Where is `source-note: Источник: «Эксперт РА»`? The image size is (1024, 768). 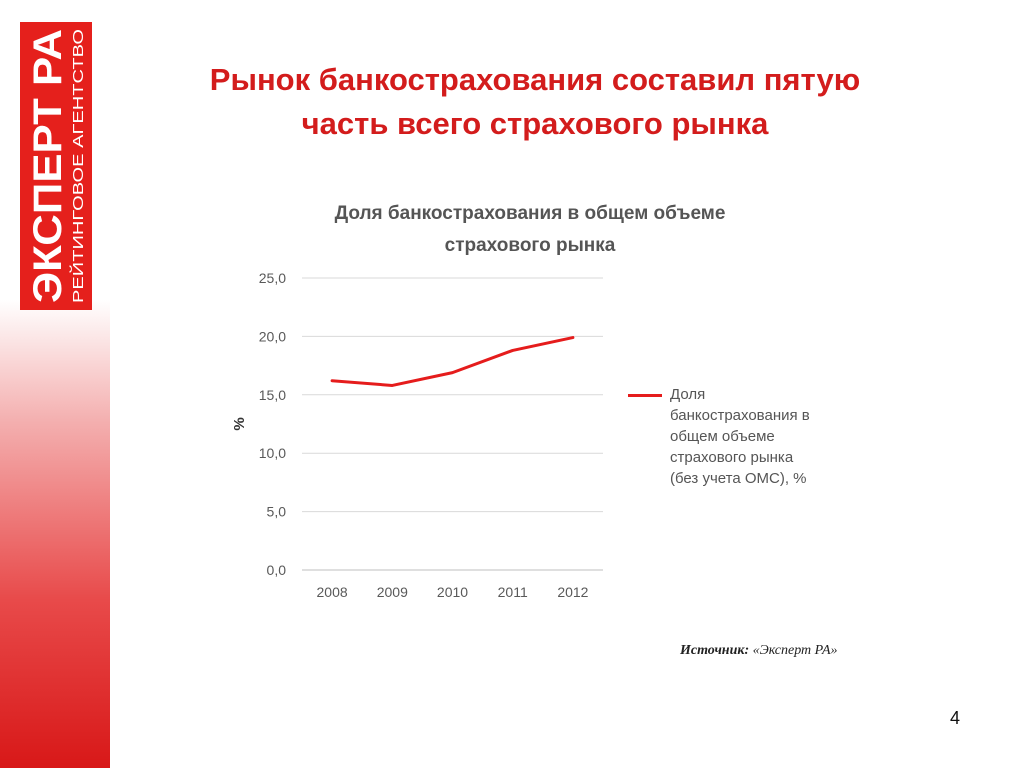
source-note: Источник: «Эксперт РА» is located at coordinates (759, 651).